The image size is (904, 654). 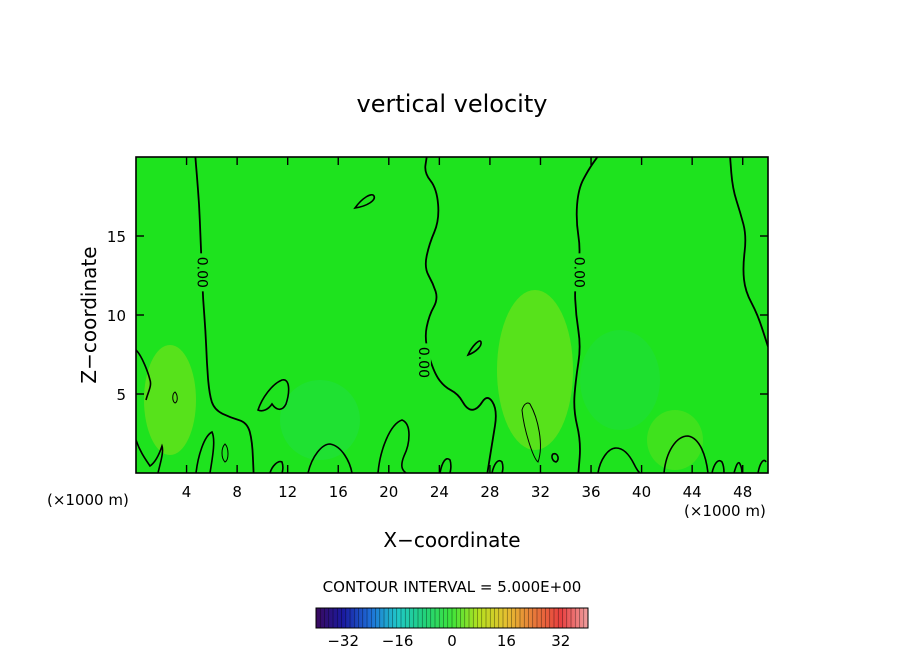 I want to click on warm-patch-left, so click(x=170, y=400).